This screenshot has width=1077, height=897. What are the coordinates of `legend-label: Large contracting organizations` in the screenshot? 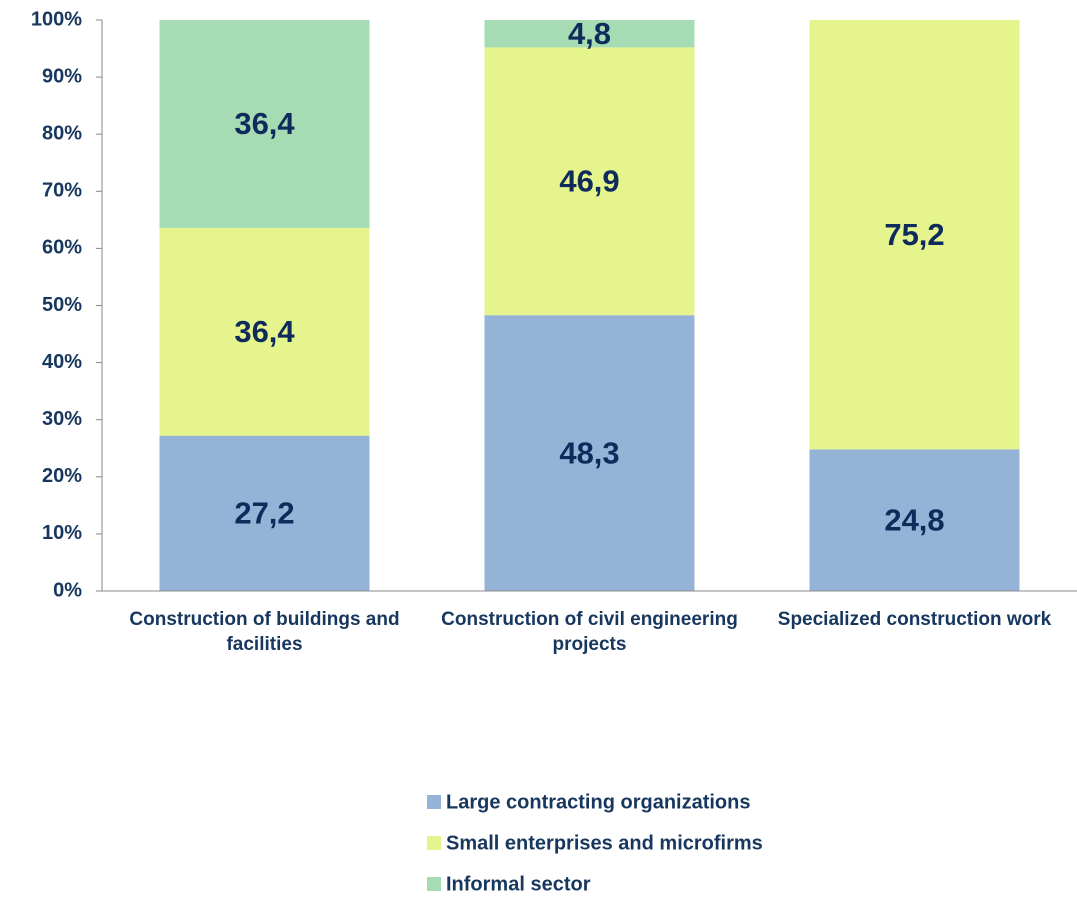 It's located at (598, 802).